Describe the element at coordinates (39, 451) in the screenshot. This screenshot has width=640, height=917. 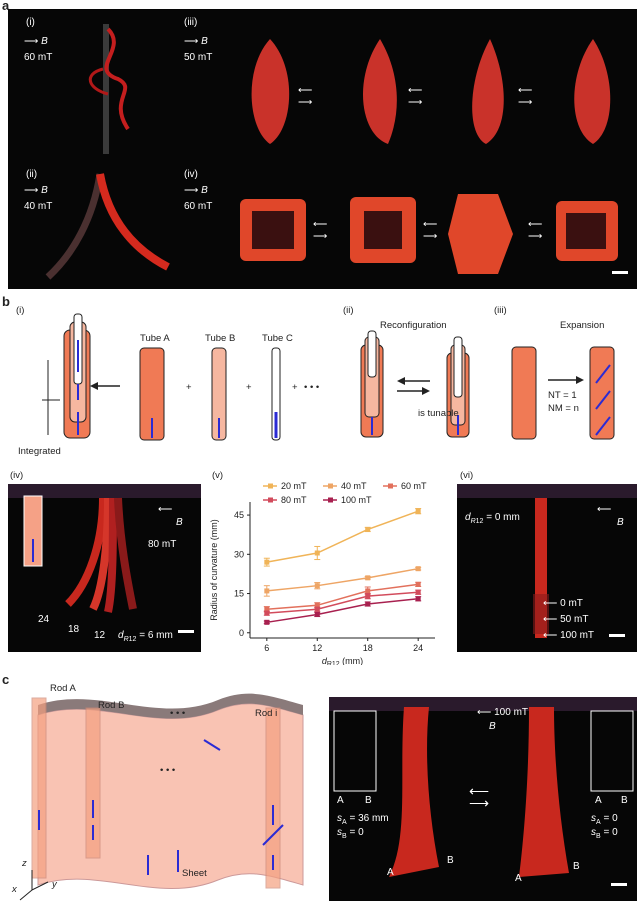
I see `integrated-caption: Integrated` at that location.